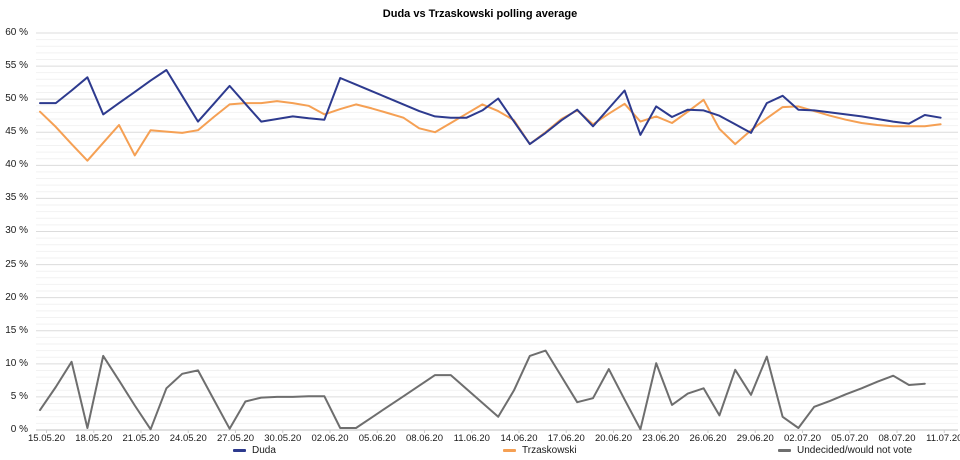  Describe the element at coordinates (490, 130) in the screenshot. I see `series-line-trzaskowski` at that location.